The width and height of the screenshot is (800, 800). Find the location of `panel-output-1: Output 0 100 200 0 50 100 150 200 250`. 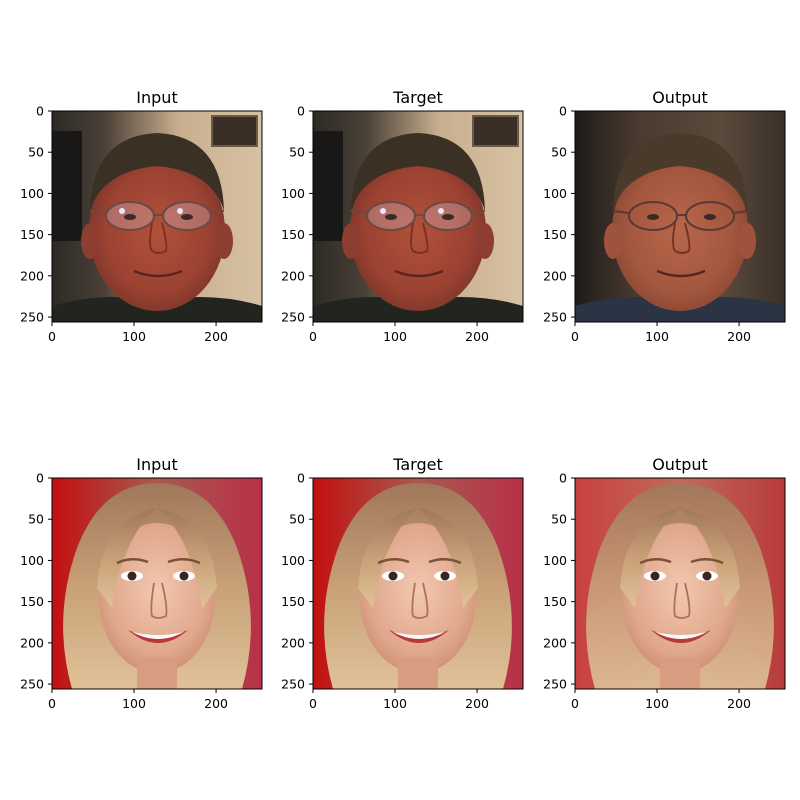

panel-output-1: Output 0 100 200 0 50 100 150 200 250 is located at coordinates (664, 216).